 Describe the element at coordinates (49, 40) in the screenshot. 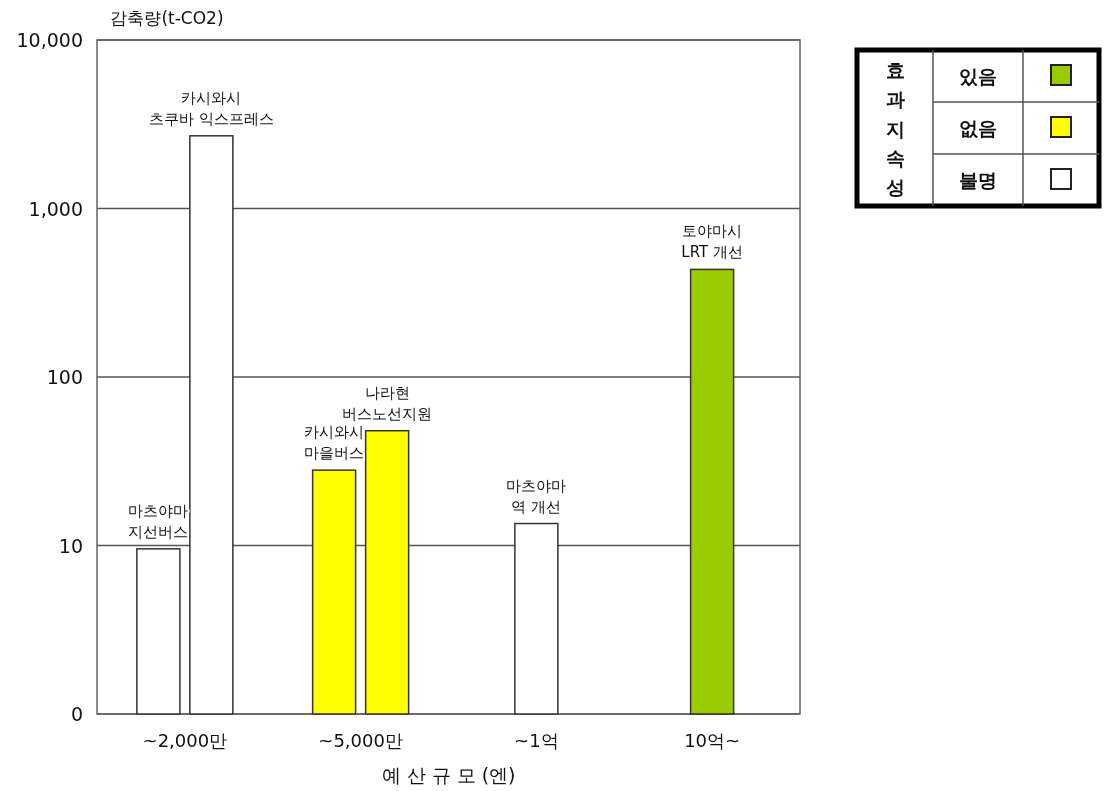

I see `y-tick-label: 10,000` at that location.